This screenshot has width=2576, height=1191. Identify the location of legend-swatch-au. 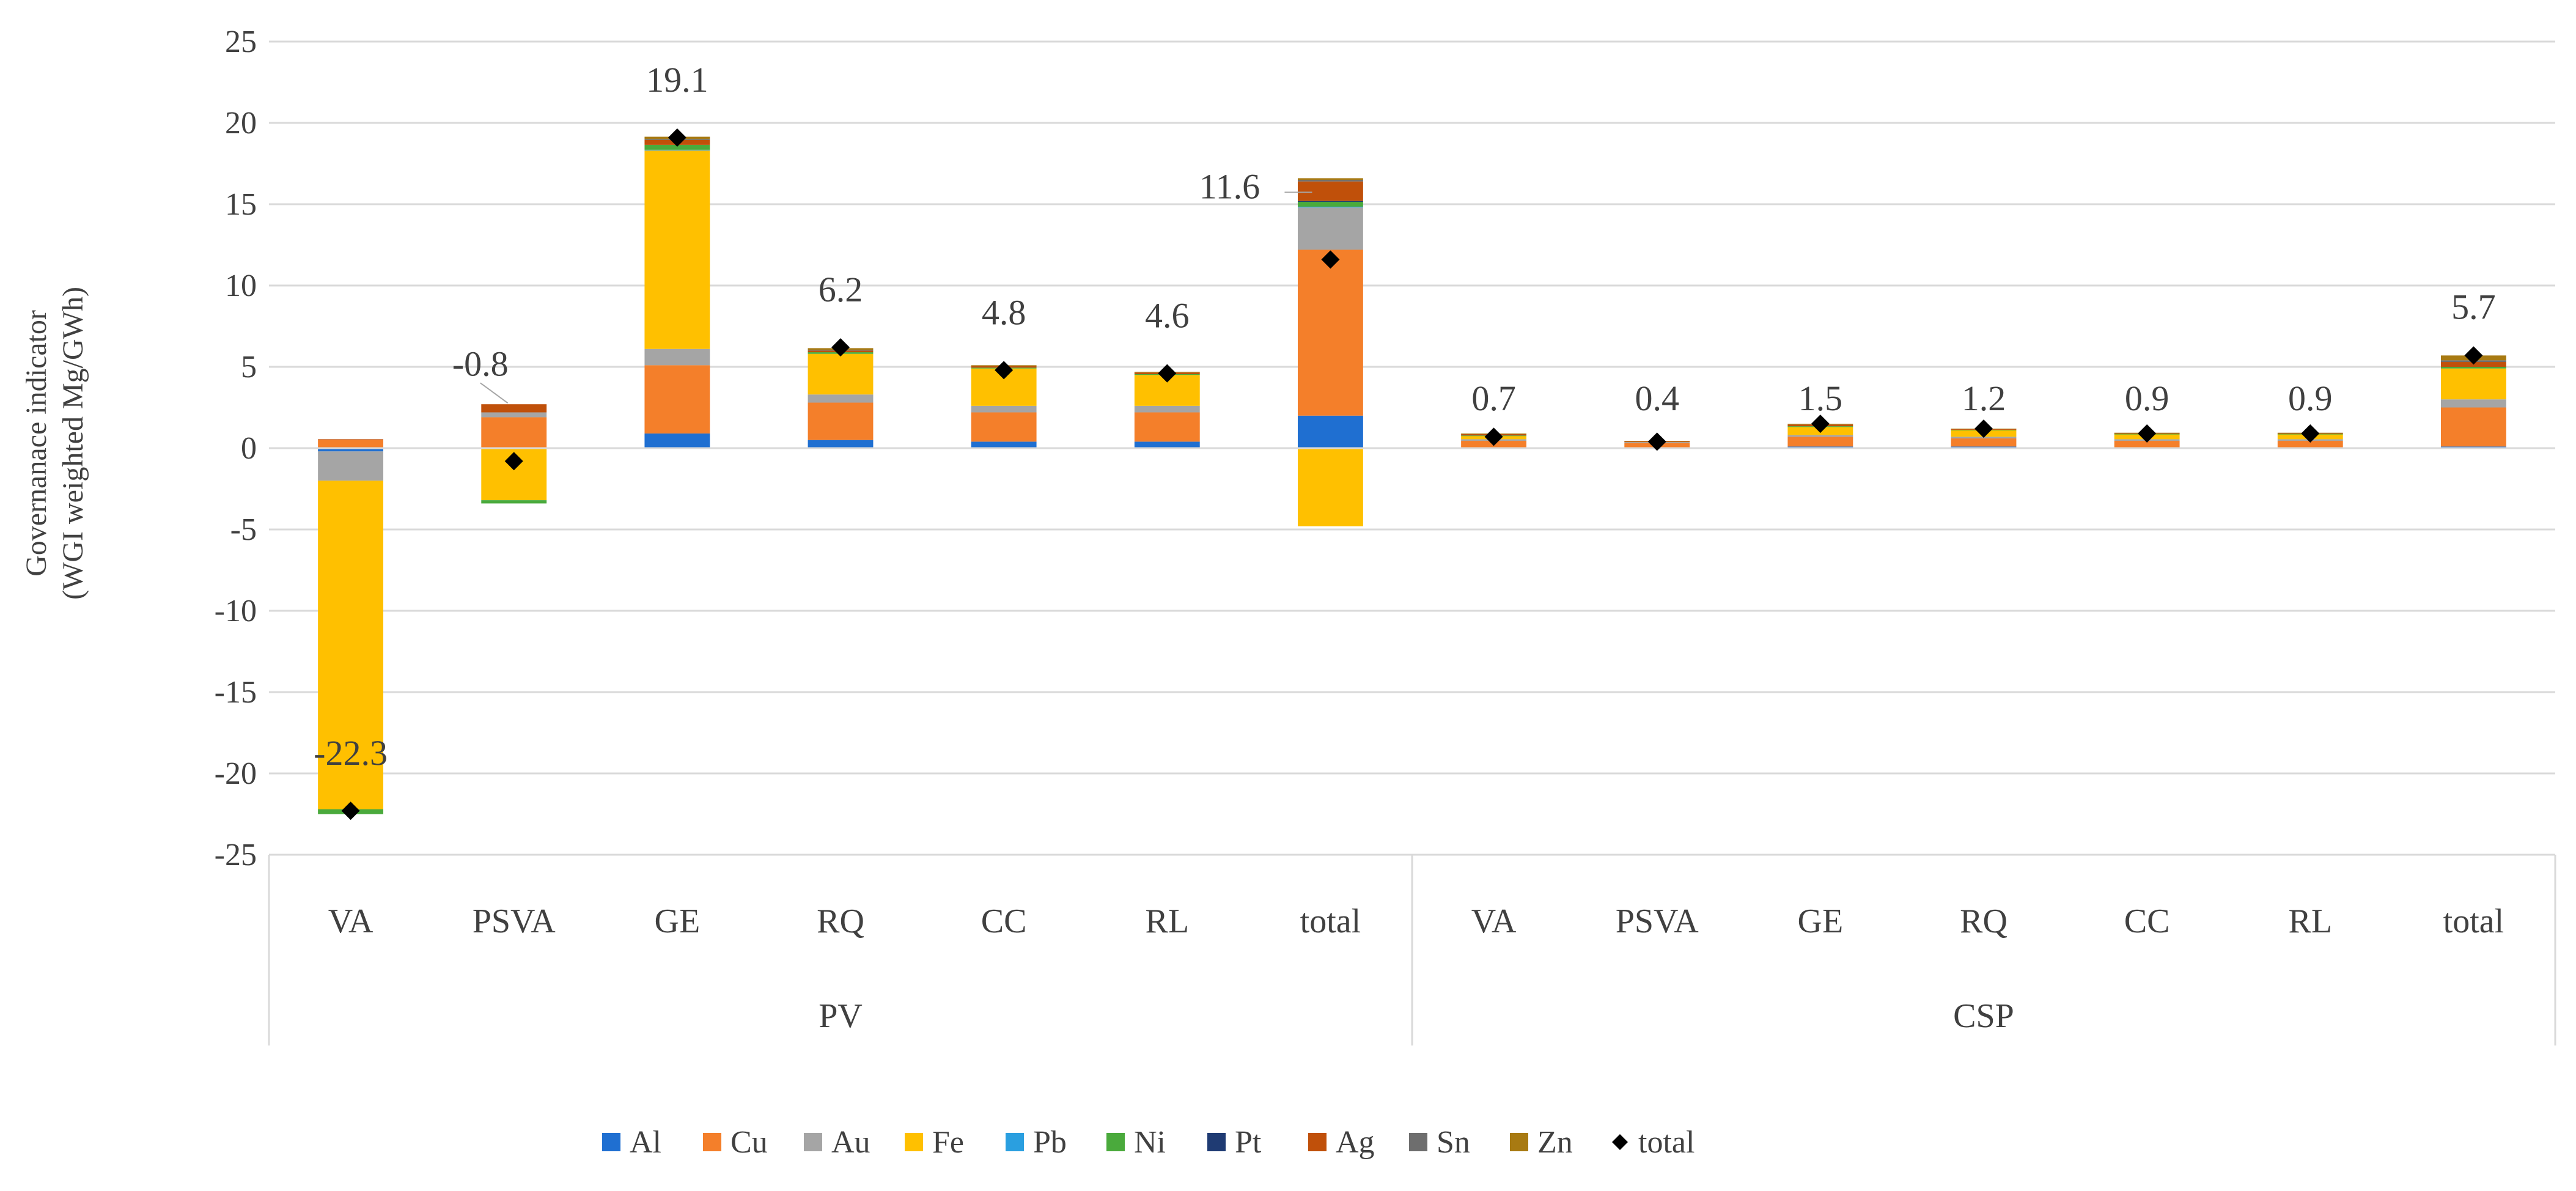
(813, 1142).